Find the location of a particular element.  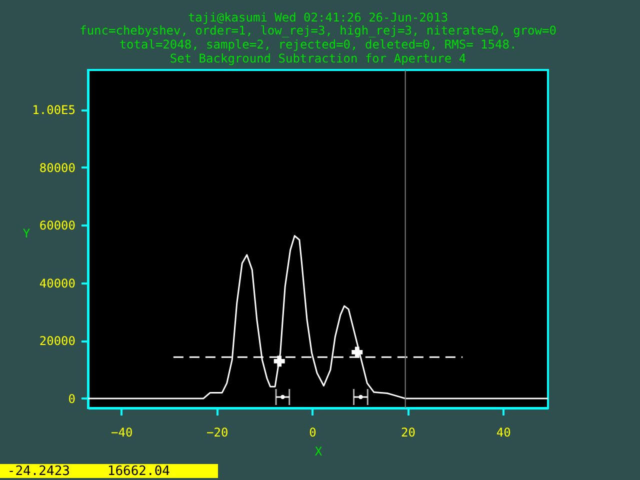

chart-title: taji@kasumi Wed 02:41:26 26-Jun-2013 is located at coordinates (318, 17).